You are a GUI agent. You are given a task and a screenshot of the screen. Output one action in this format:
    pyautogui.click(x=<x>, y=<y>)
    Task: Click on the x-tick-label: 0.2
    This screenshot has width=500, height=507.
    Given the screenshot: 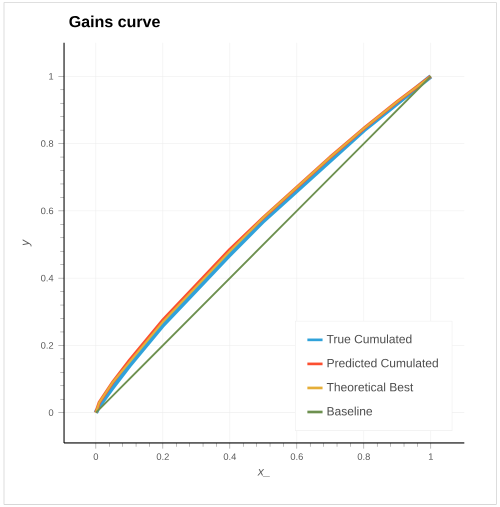 What is the action you would take?
    pyautogui.click(x=162, y=456)
    